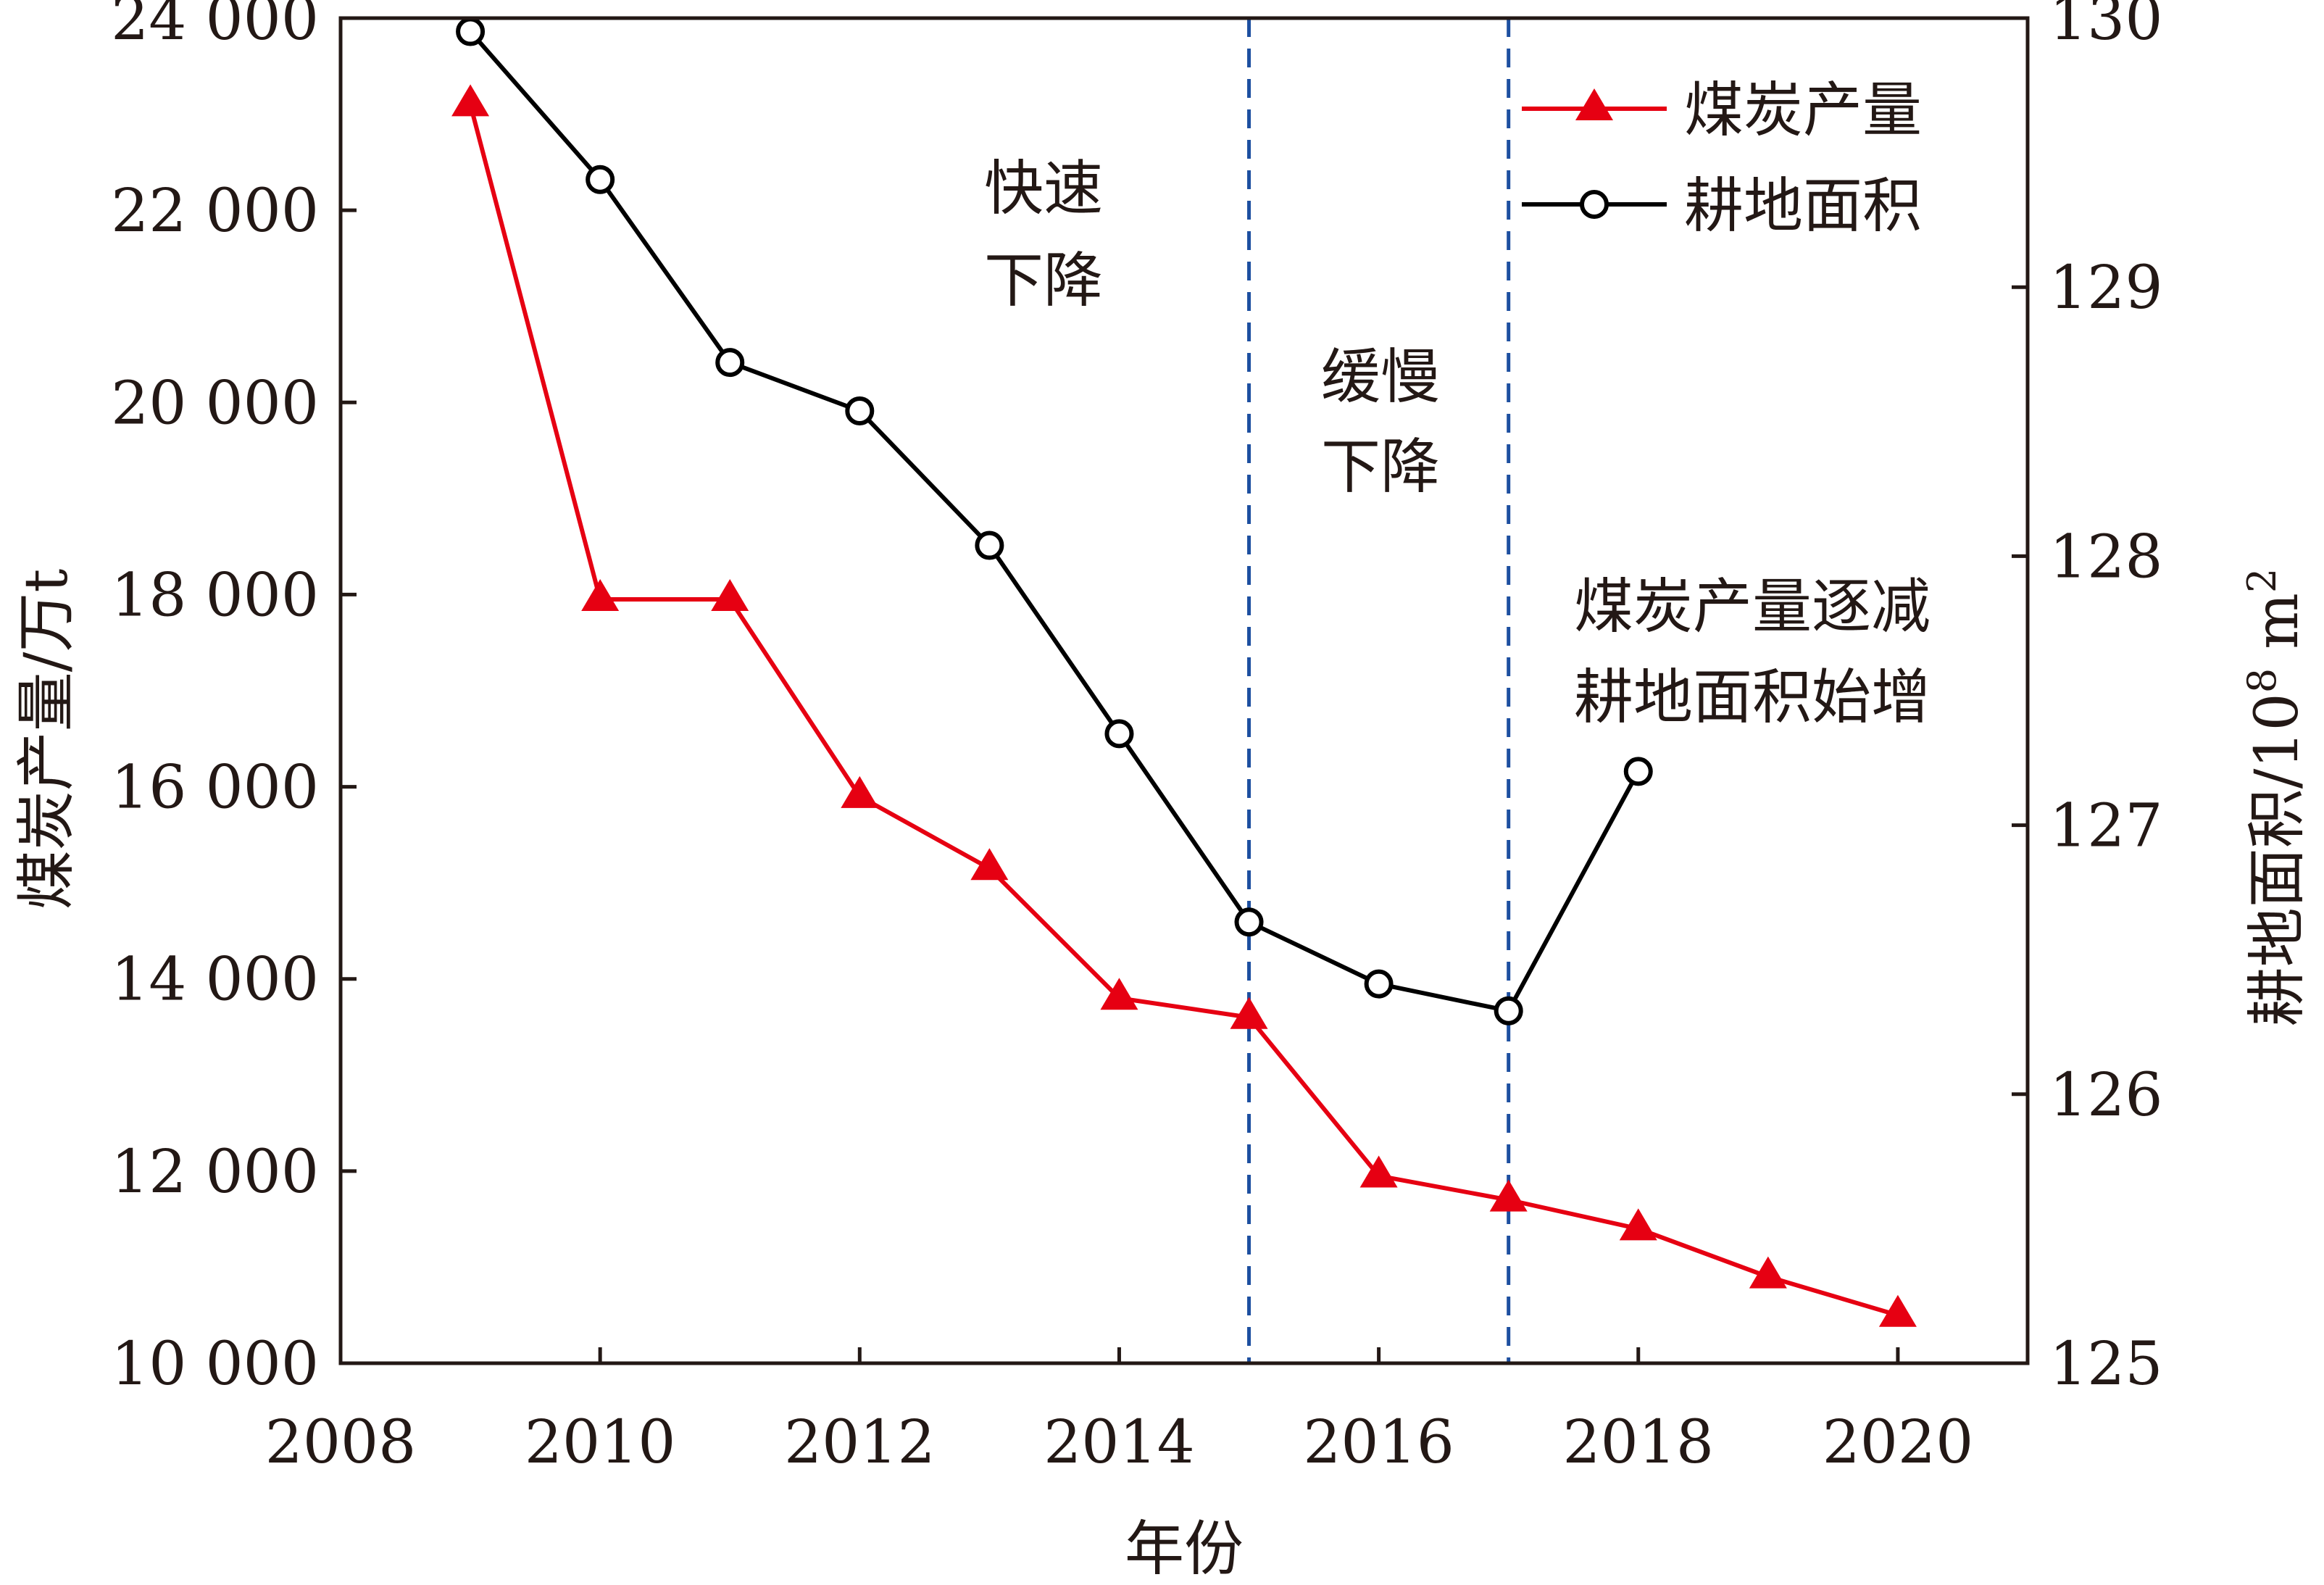 The width and height of the screenshot is (2324, 1585). Describe the element at coordinates (1768, 1272) in the screenshot. I see `series-coal-point-2019` at that location.